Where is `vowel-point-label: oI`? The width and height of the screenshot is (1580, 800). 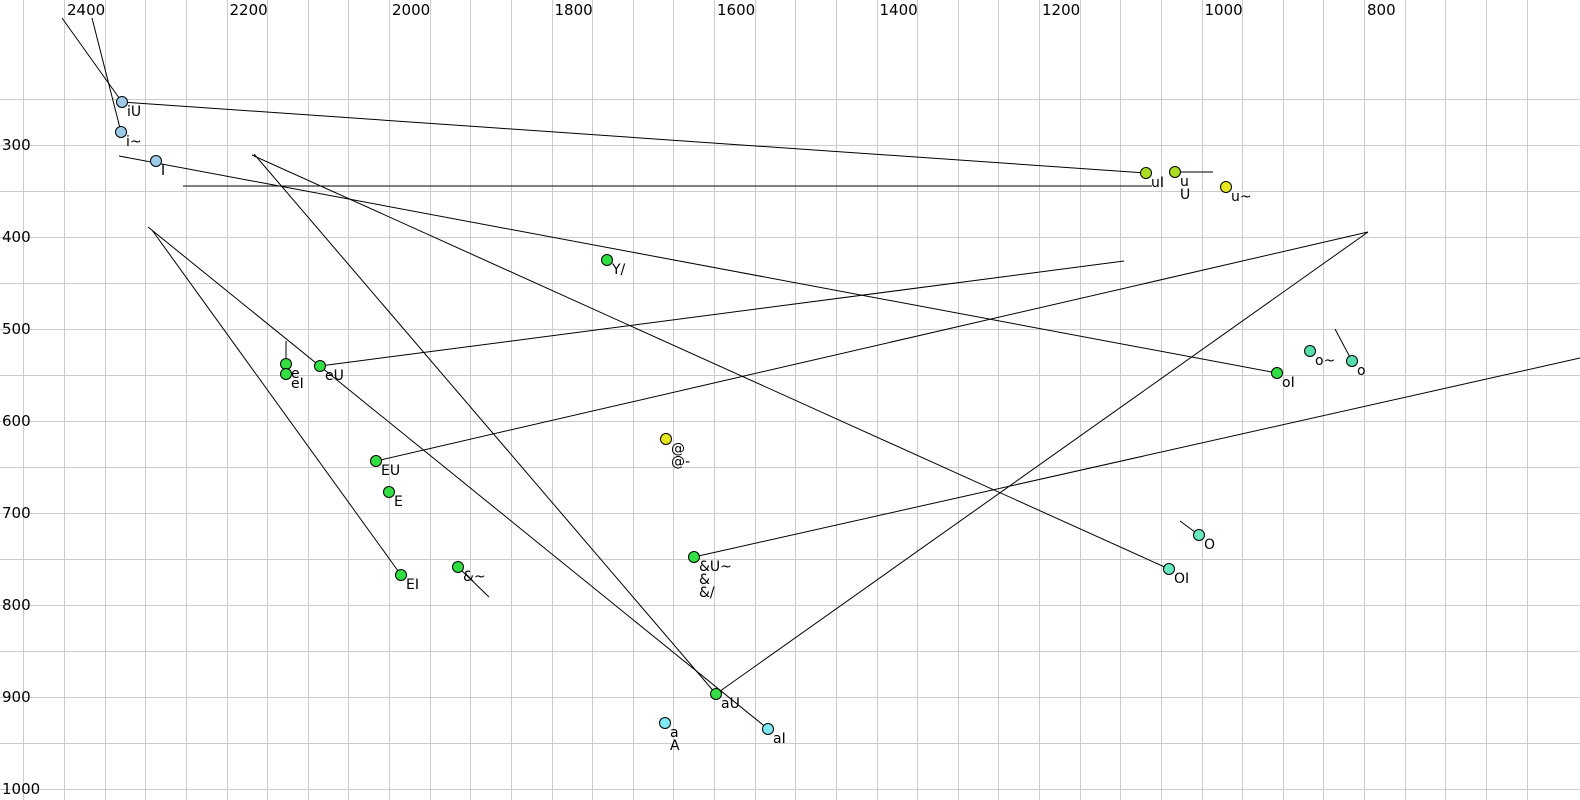
vowel-point-label: oI is located at coordinates (1288, 383).